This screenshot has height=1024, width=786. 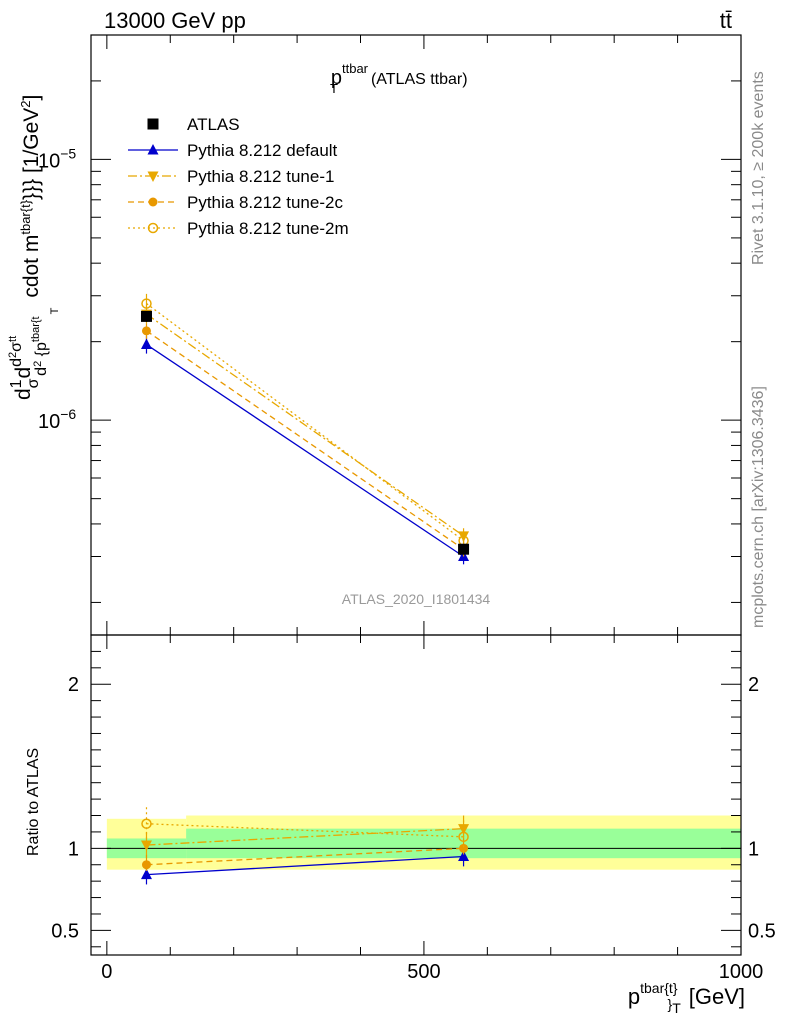 I want to click on main-series-group, so click(x=305, y=429).